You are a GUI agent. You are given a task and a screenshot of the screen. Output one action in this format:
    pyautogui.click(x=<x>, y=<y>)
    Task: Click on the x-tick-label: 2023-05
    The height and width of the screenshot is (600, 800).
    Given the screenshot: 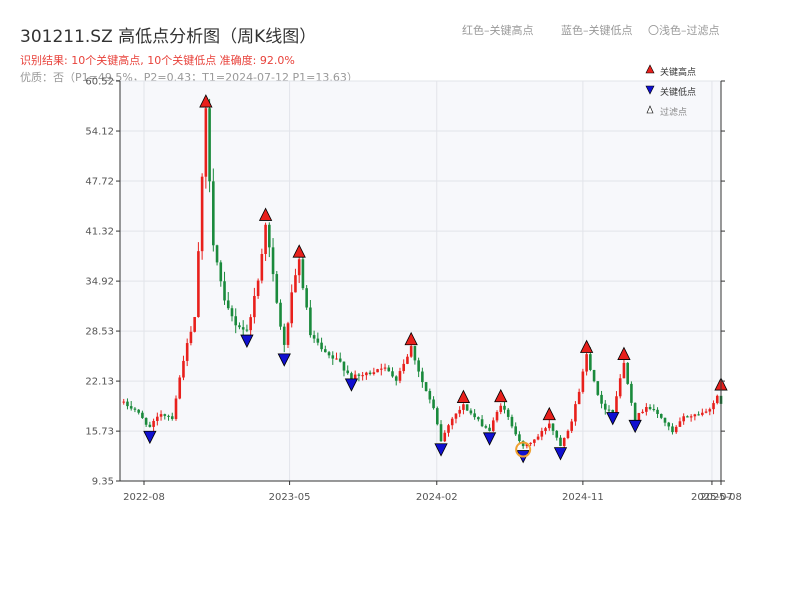 What is the action you would take?
    pyautogui.click(x=290, y=497)
    